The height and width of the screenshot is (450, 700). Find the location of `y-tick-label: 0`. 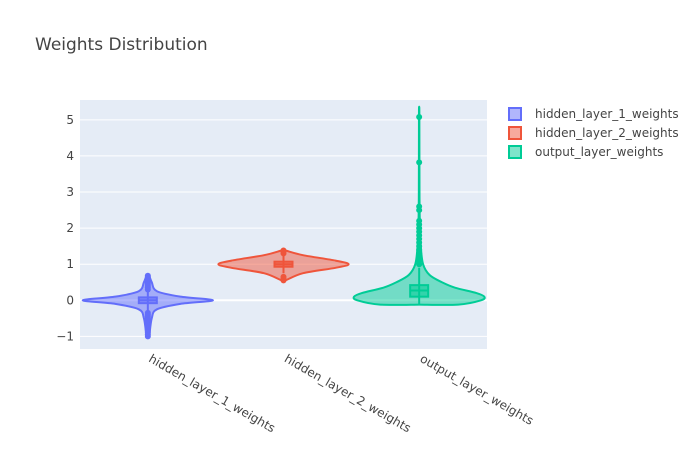

y-tick-label: 0 is located at coordinates (70, 300).